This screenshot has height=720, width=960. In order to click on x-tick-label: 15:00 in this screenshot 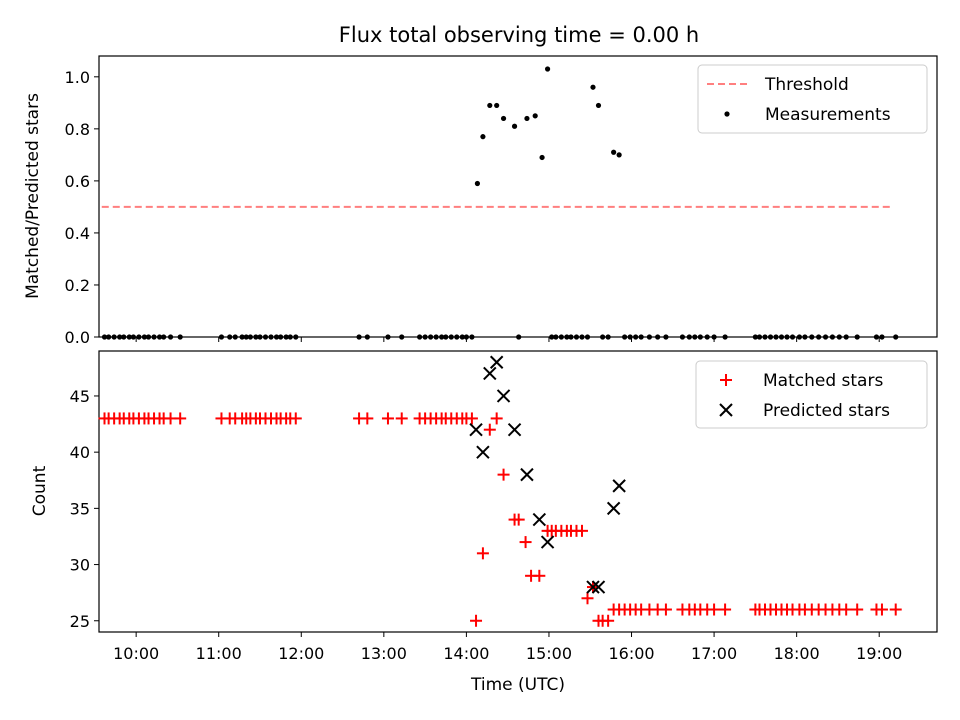, I will do `click(549, 653)`.